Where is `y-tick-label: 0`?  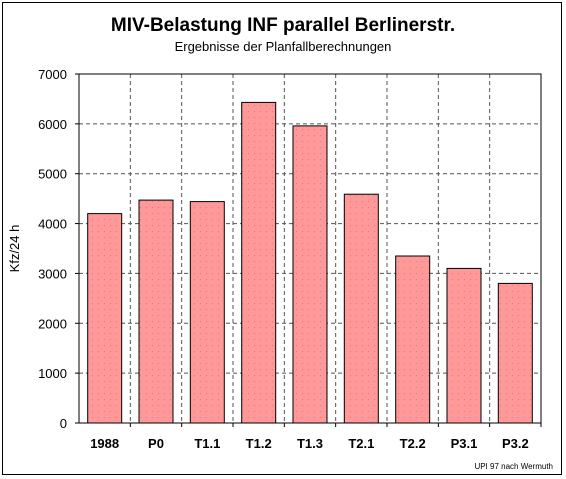
y-tick-label: 0 is located at coordinates (63, 423).